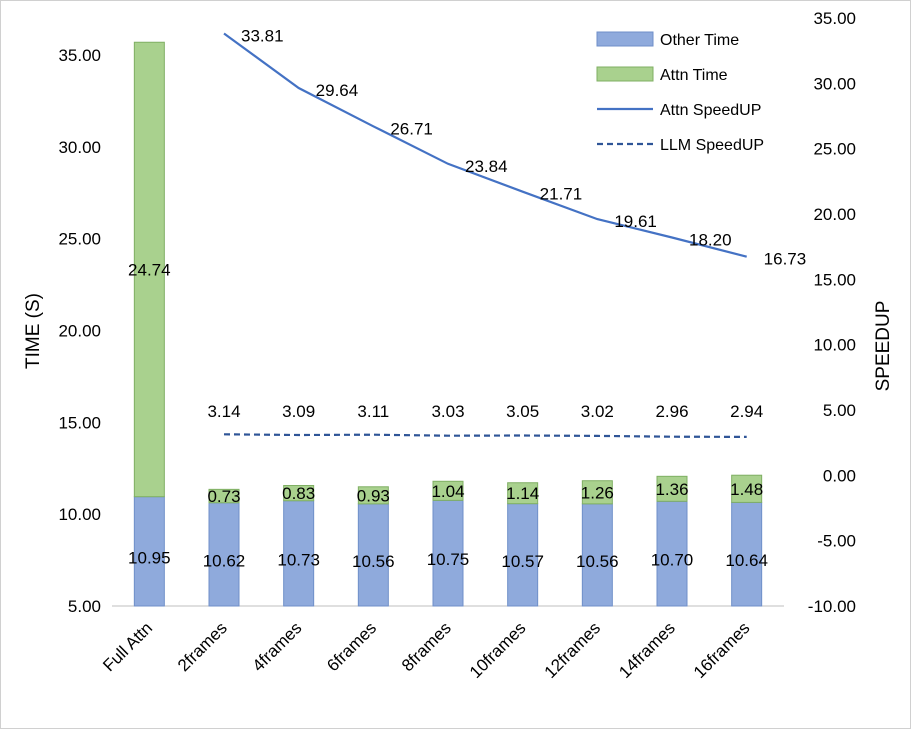  Describe the element at coordinates (522, 561) in the screenshot. I see `other-time-label: 10.57` at that location.